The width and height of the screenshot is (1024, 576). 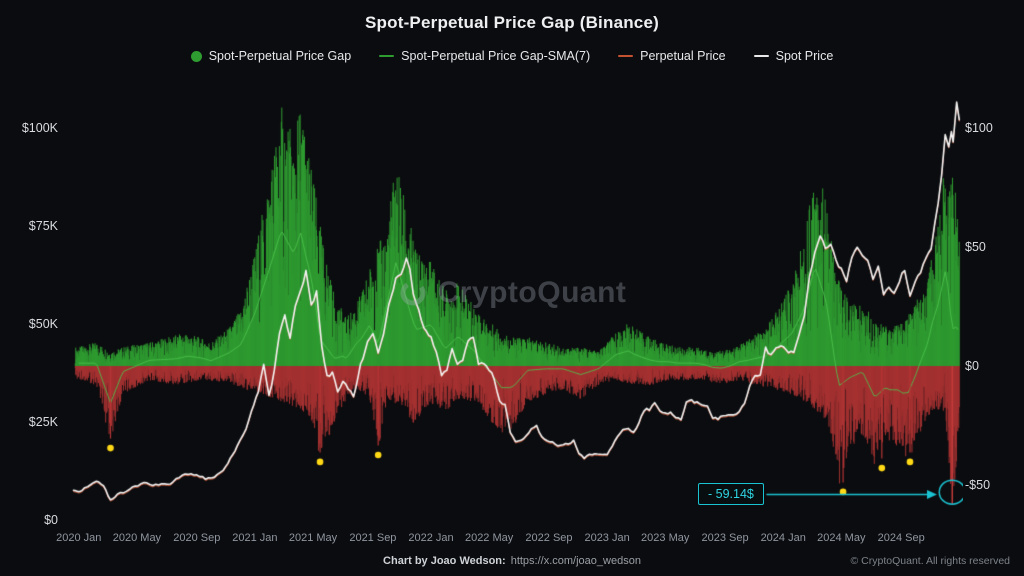 I want to click on x-axis-label: 2022 Jan, so click(x=431, y=538).